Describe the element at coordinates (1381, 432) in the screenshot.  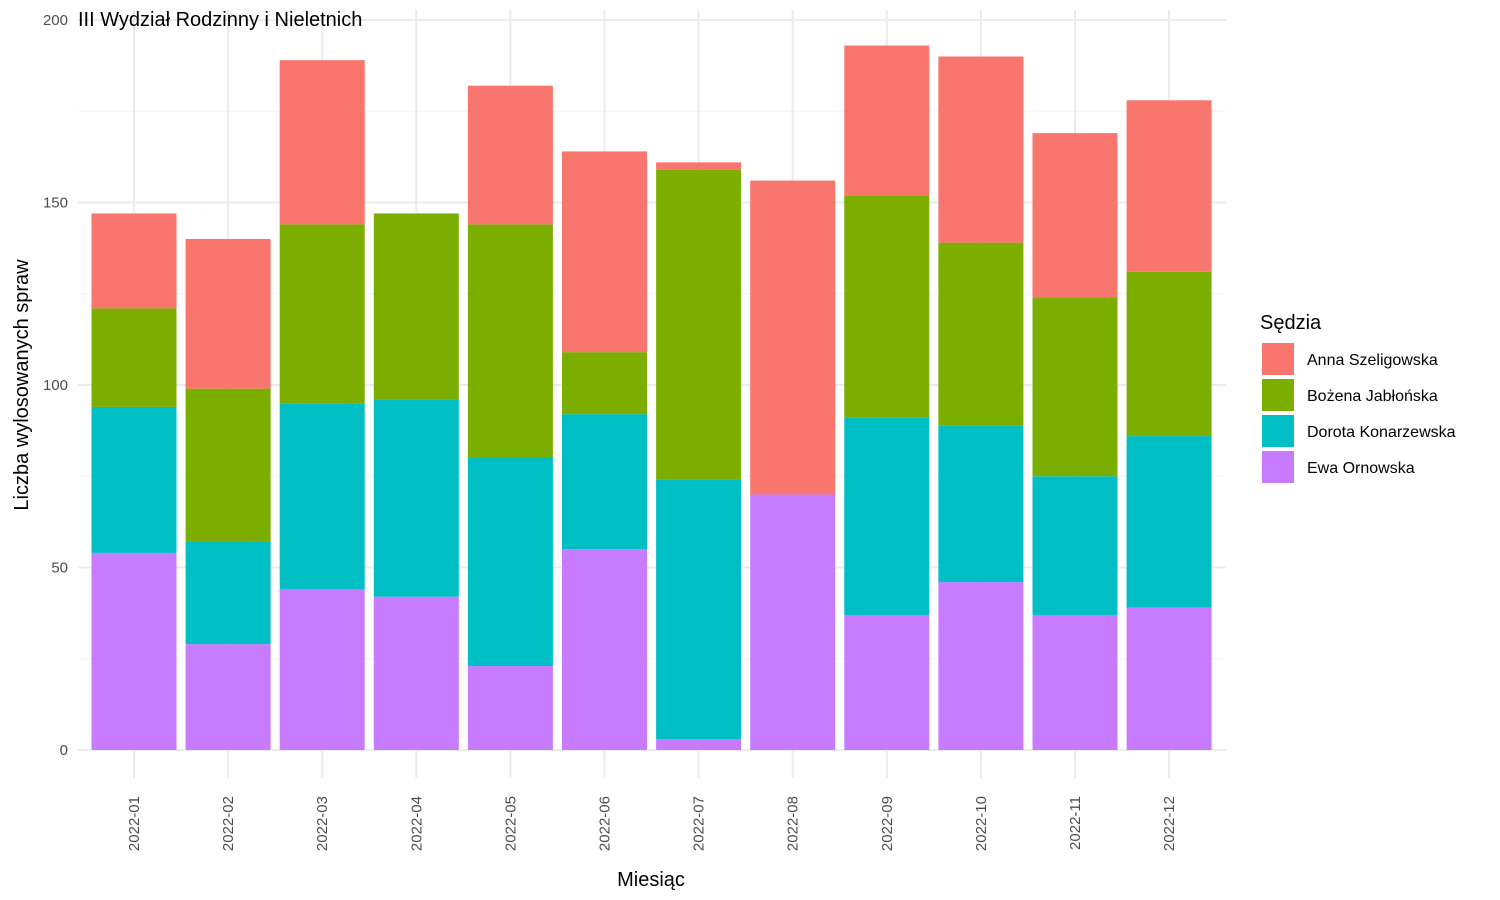
I see `legend-label: Dorota Konarzewska` at that location.